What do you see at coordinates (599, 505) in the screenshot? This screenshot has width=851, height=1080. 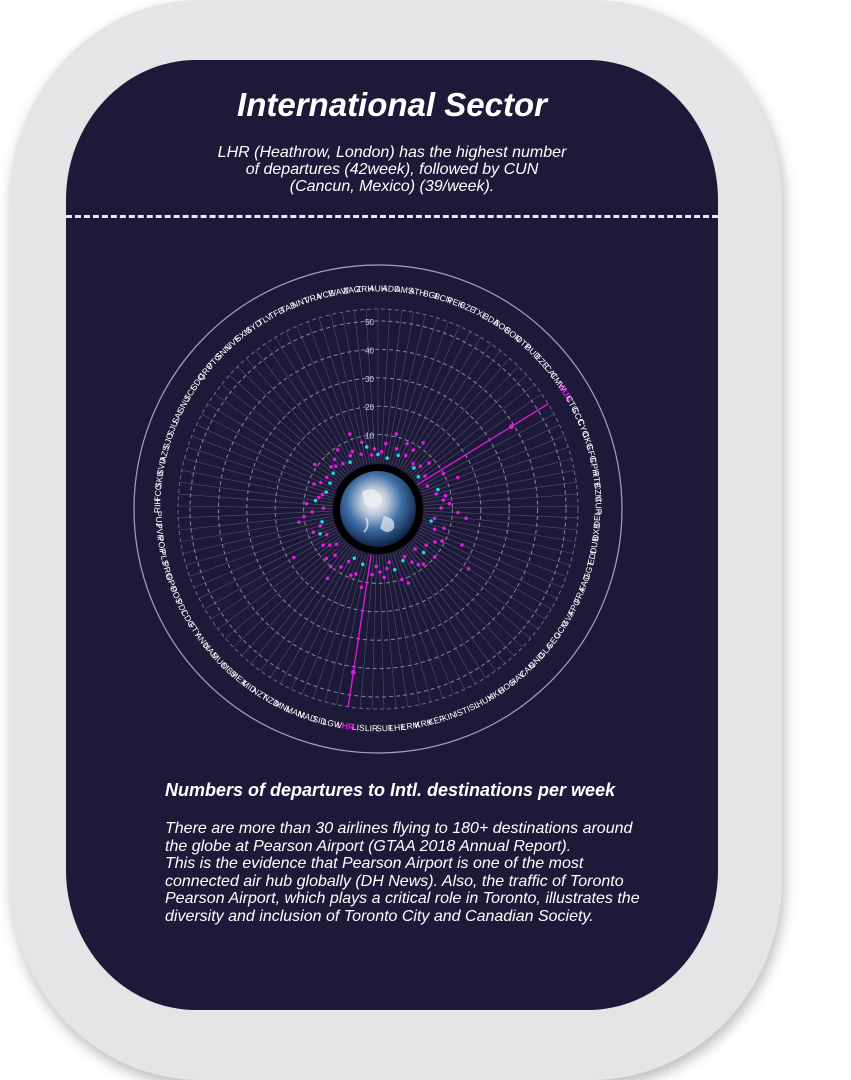 I see `category-label: CUR` at bounding box center [599, 505].